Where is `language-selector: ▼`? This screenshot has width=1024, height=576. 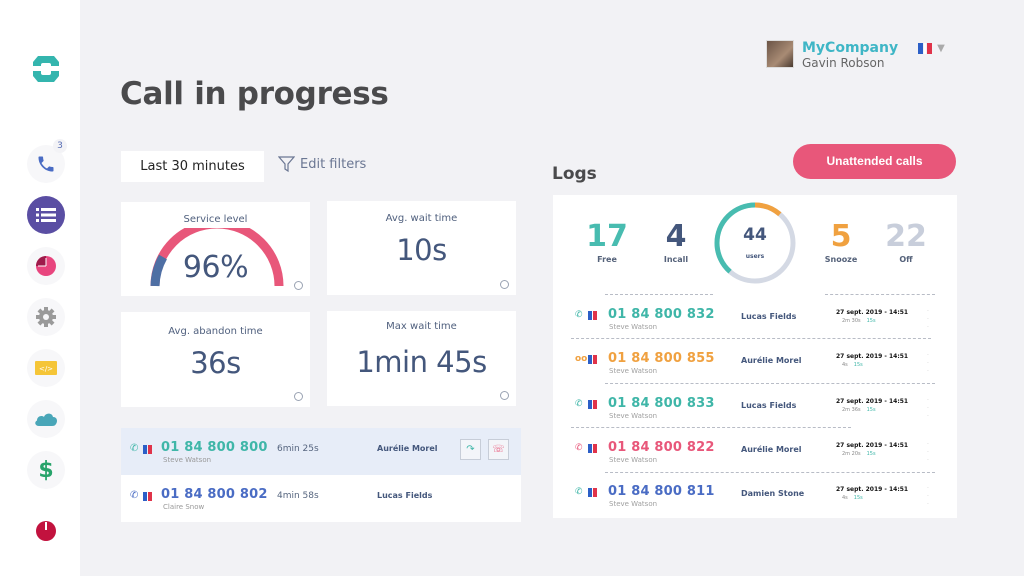 language-selector: ▼ is located at coordinates (931, 48).